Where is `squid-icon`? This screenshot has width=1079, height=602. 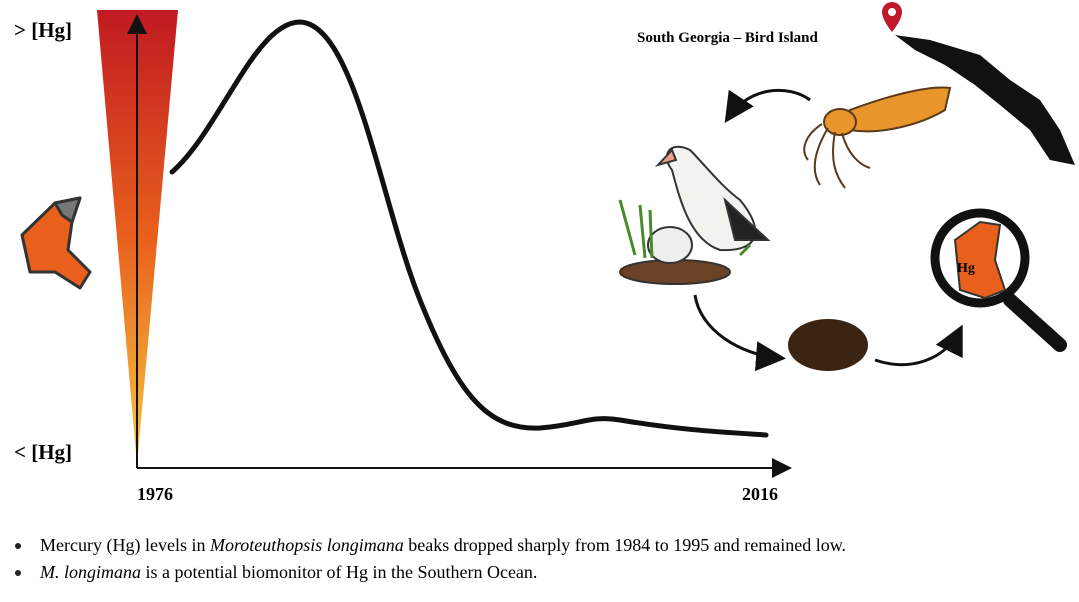
squid-icon is located at coordinates (877, 137).